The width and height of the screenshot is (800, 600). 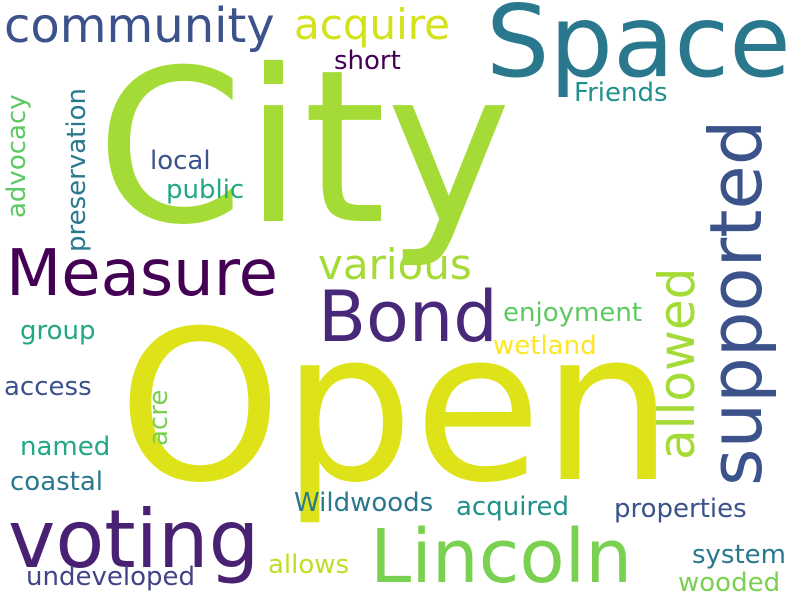 What do you see at coordinates (205, 190) in the screenshot?
I see `word-public: public` at bounding box center [205, 190].